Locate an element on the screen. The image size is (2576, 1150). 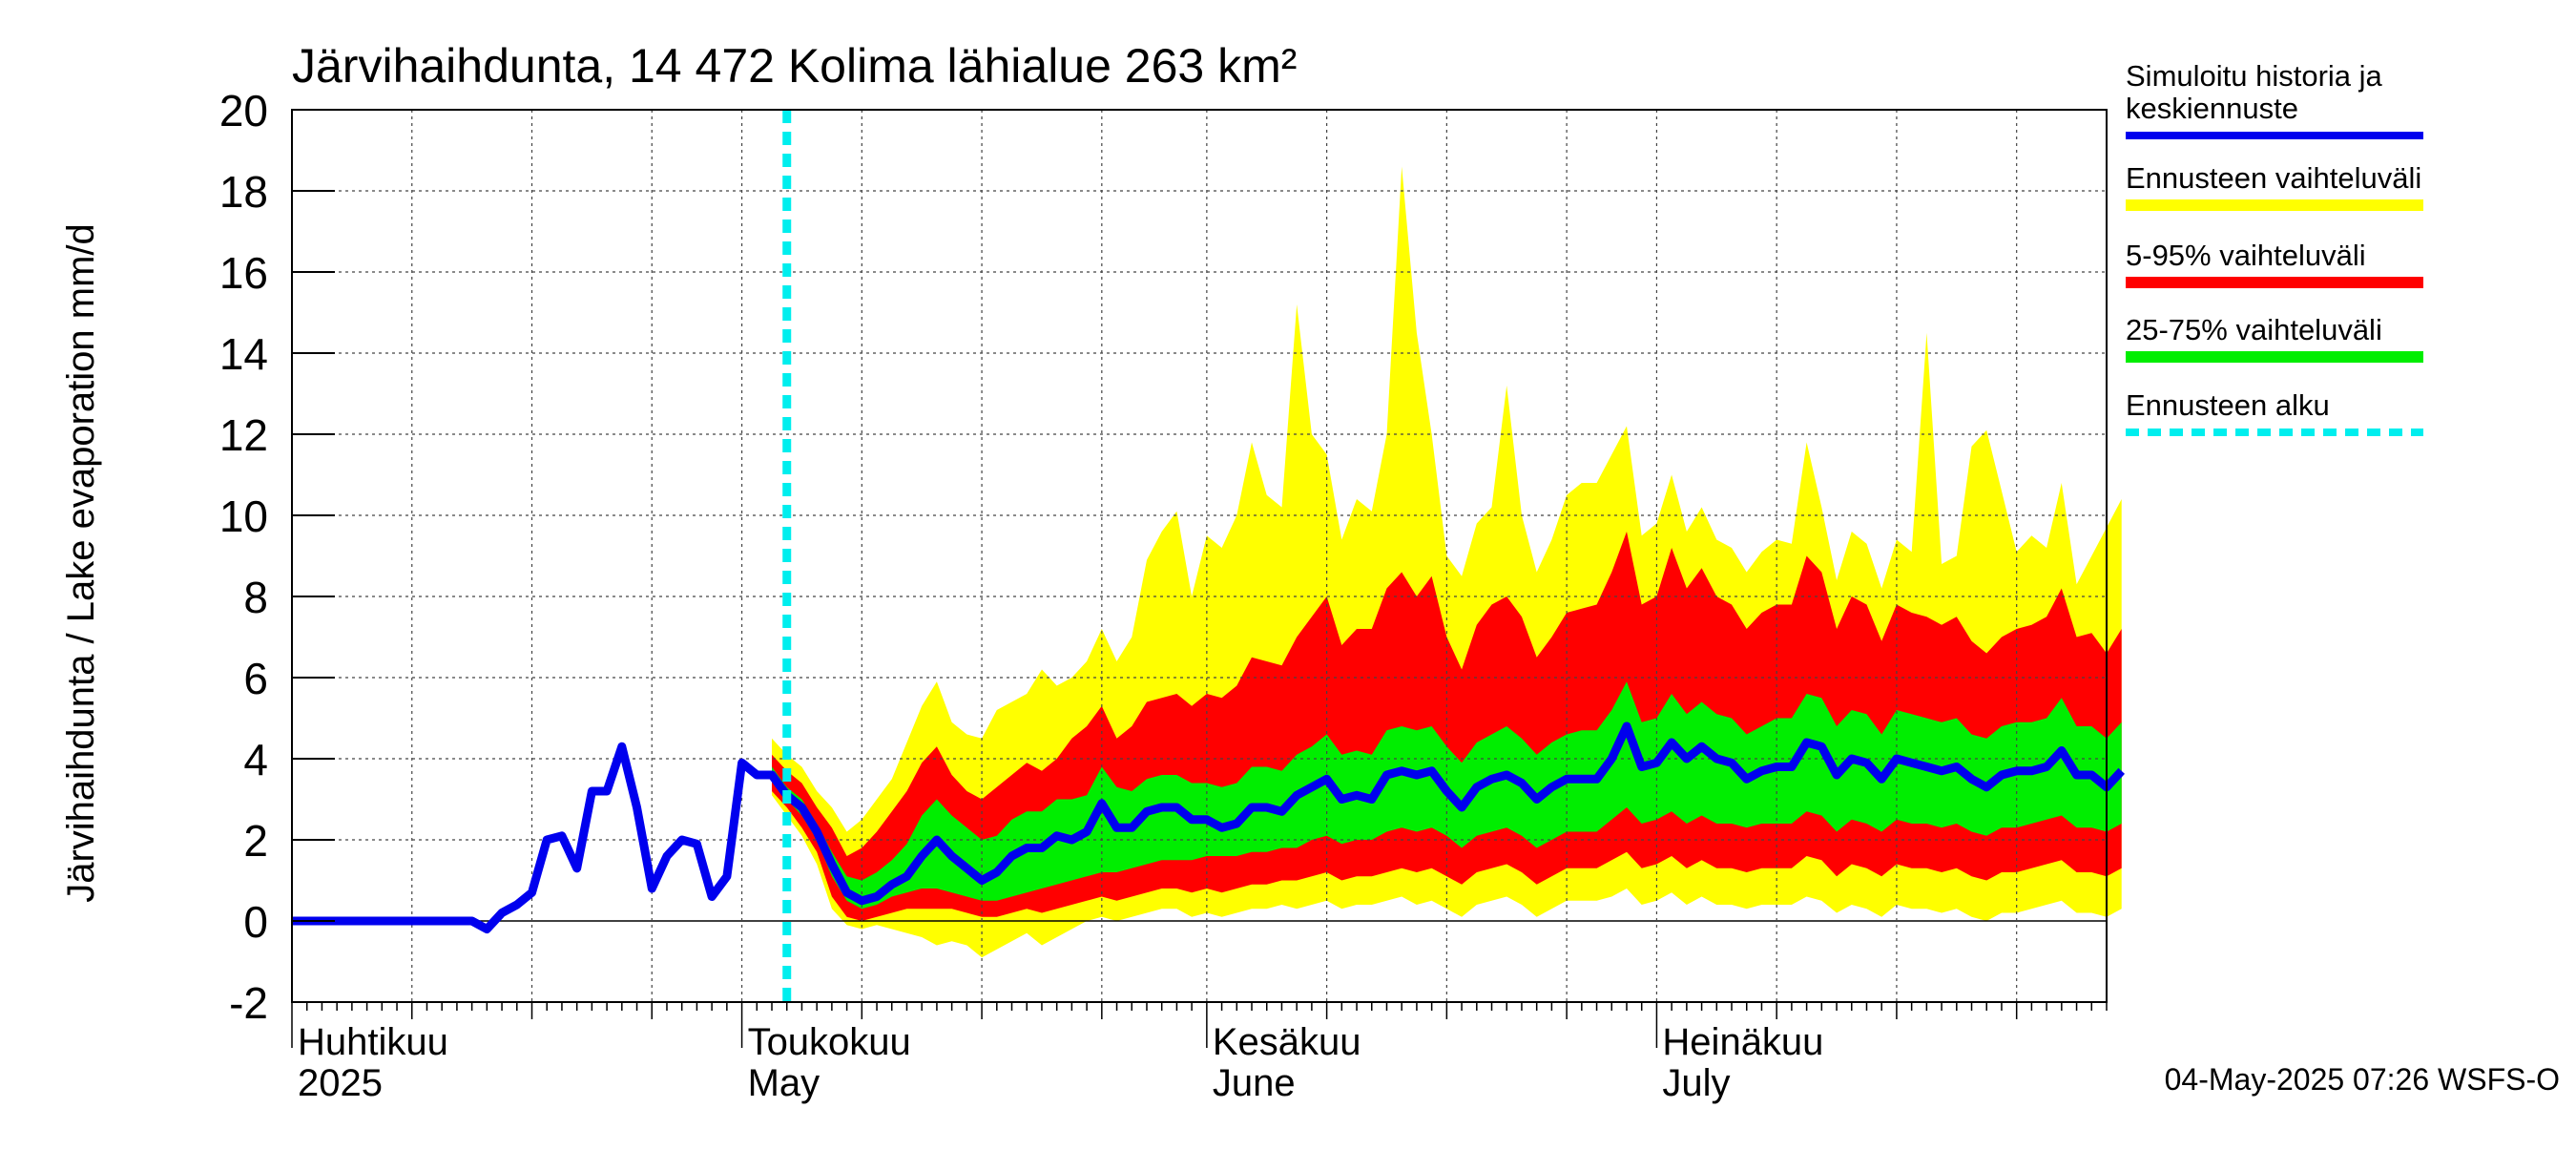
x-month-label-fi: Kesäkuu is located at coordinates (1287, 1042).